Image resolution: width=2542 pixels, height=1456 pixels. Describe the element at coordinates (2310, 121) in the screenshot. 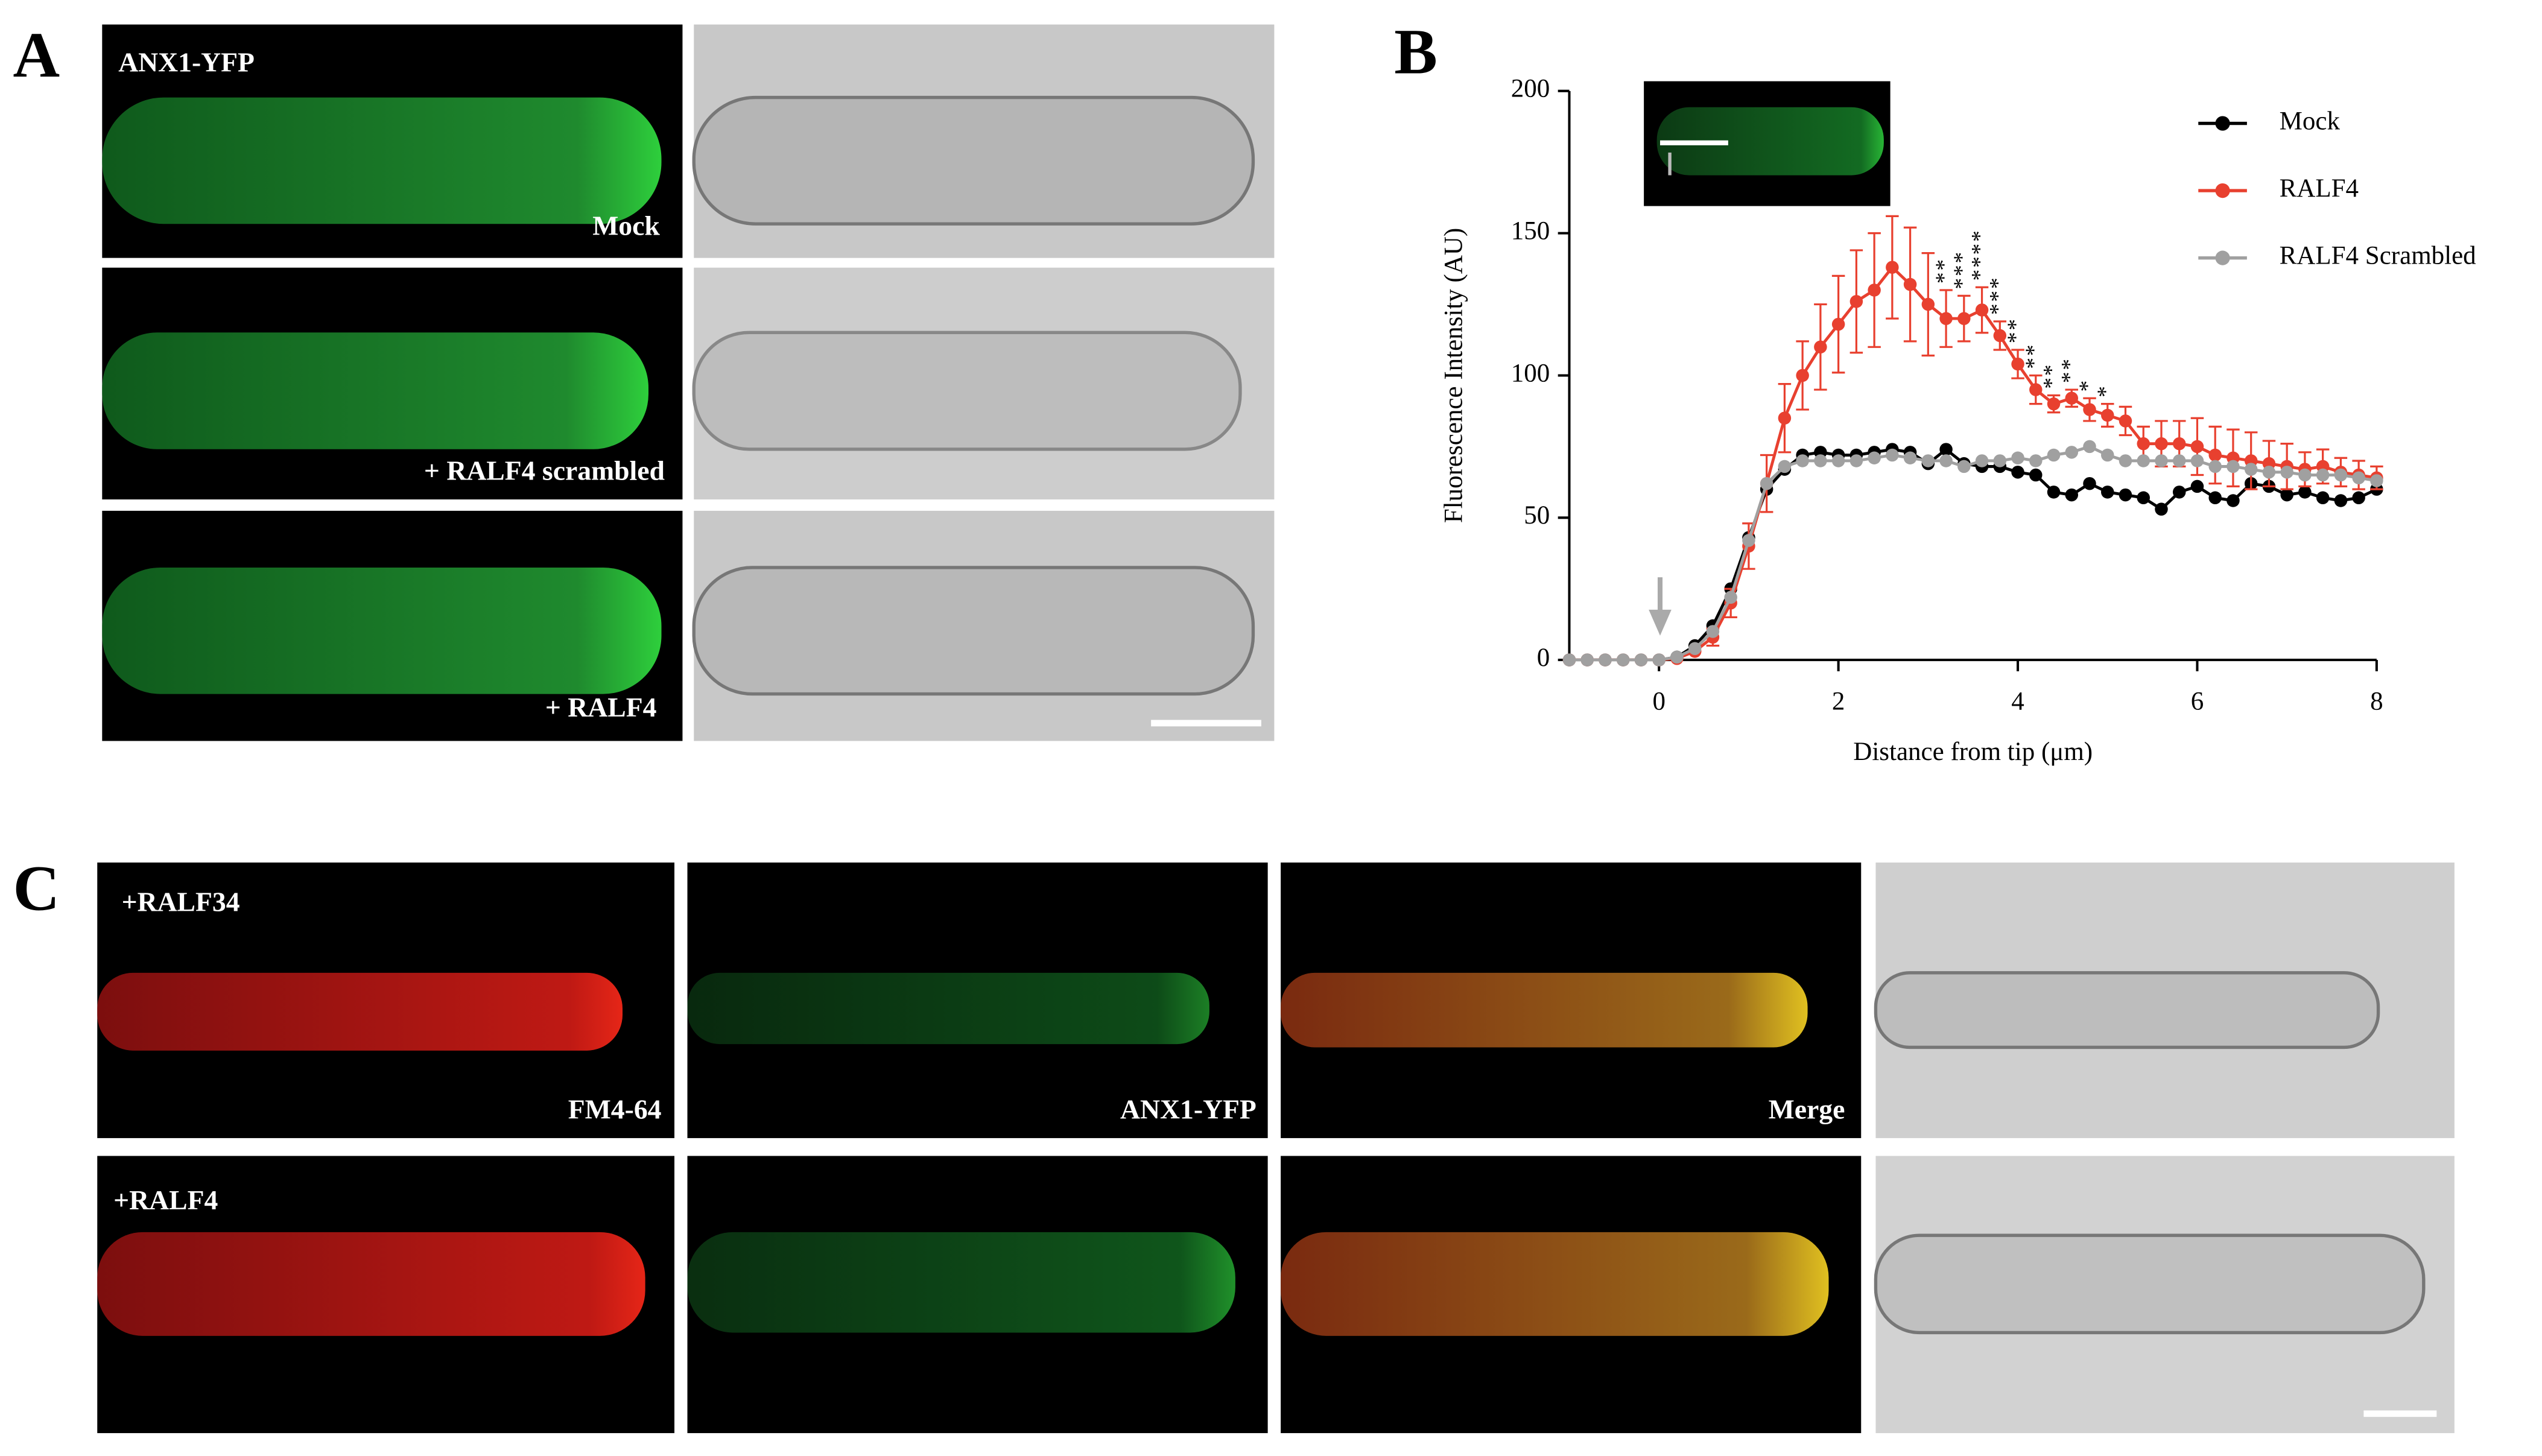

I see `legend-label: Mock` at that location.